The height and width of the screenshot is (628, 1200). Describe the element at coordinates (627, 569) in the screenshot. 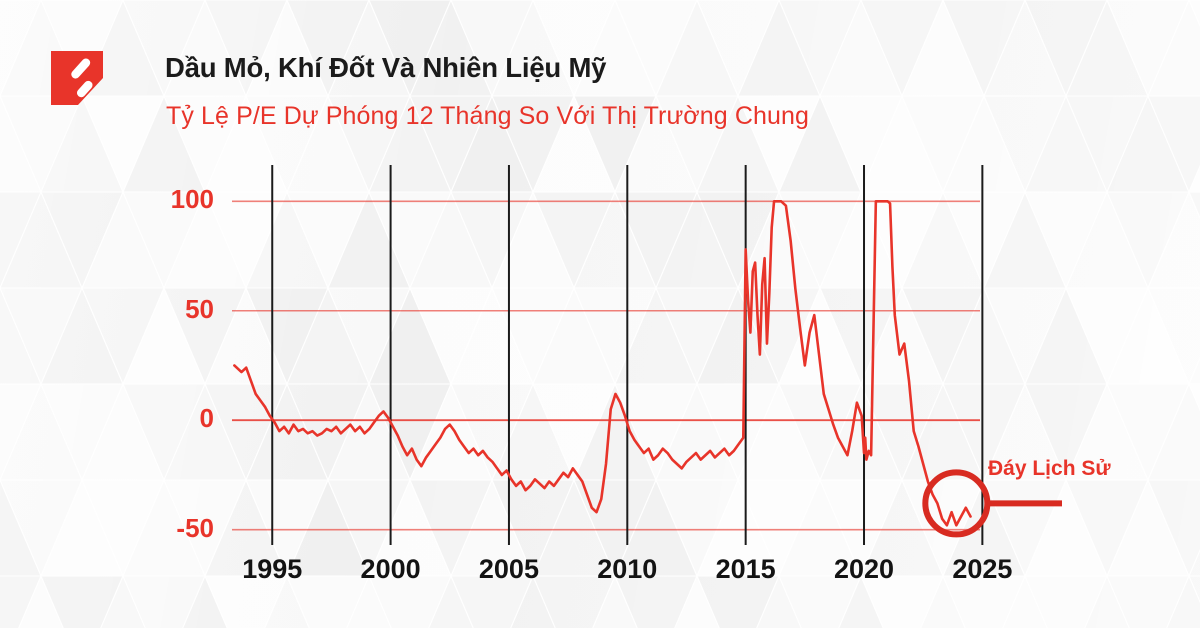

I see `x-axis-tick-label: 2010` at that location.